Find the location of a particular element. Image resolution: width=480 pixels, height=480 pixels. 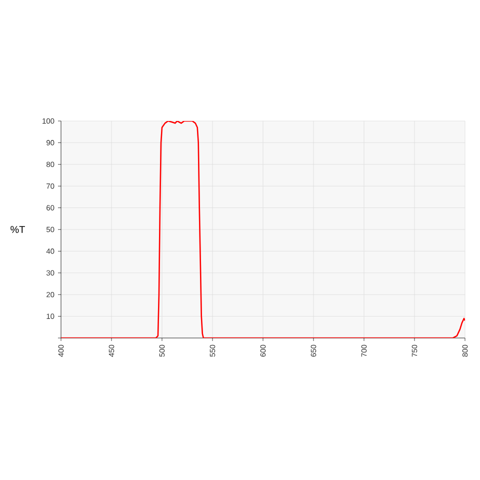

y-axis-title: %T is located at coordinates (17, 229).